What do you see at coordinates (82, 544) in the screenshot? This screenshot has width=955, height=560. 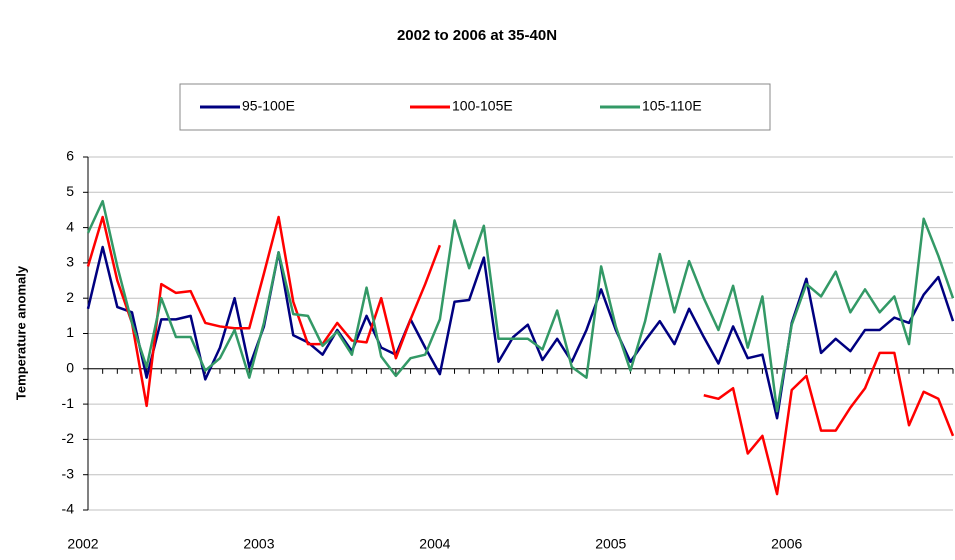 I see `x-tick-label: 2002` at bounding box center [82, 544].